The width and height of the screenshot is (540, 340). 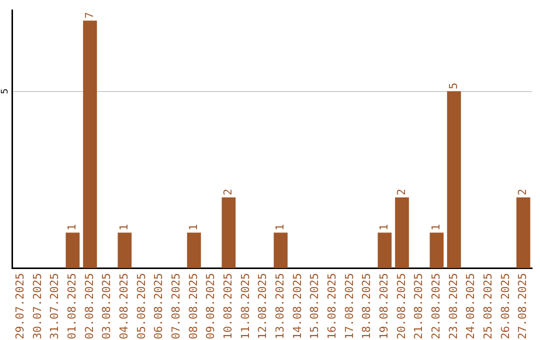 I want to click on x-tick-label: 25.08.2025, so click(x=488, y=306).